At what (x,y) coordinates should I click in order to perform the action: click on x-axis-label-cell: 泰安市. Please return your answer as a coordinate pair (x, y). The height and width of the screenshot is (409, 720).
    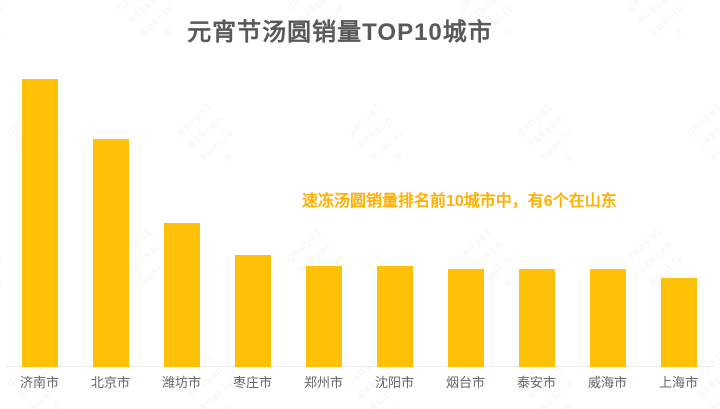
    Looking at the image, I should click on (536, 382).